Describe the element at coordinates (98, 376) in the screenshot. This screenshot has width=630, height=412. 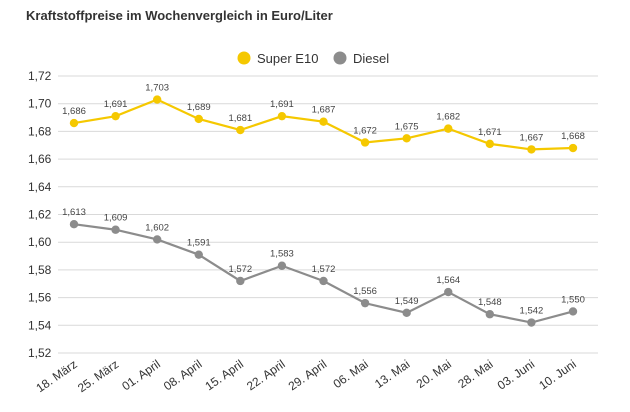
I see `x-tick-label: 25. März` at that location.